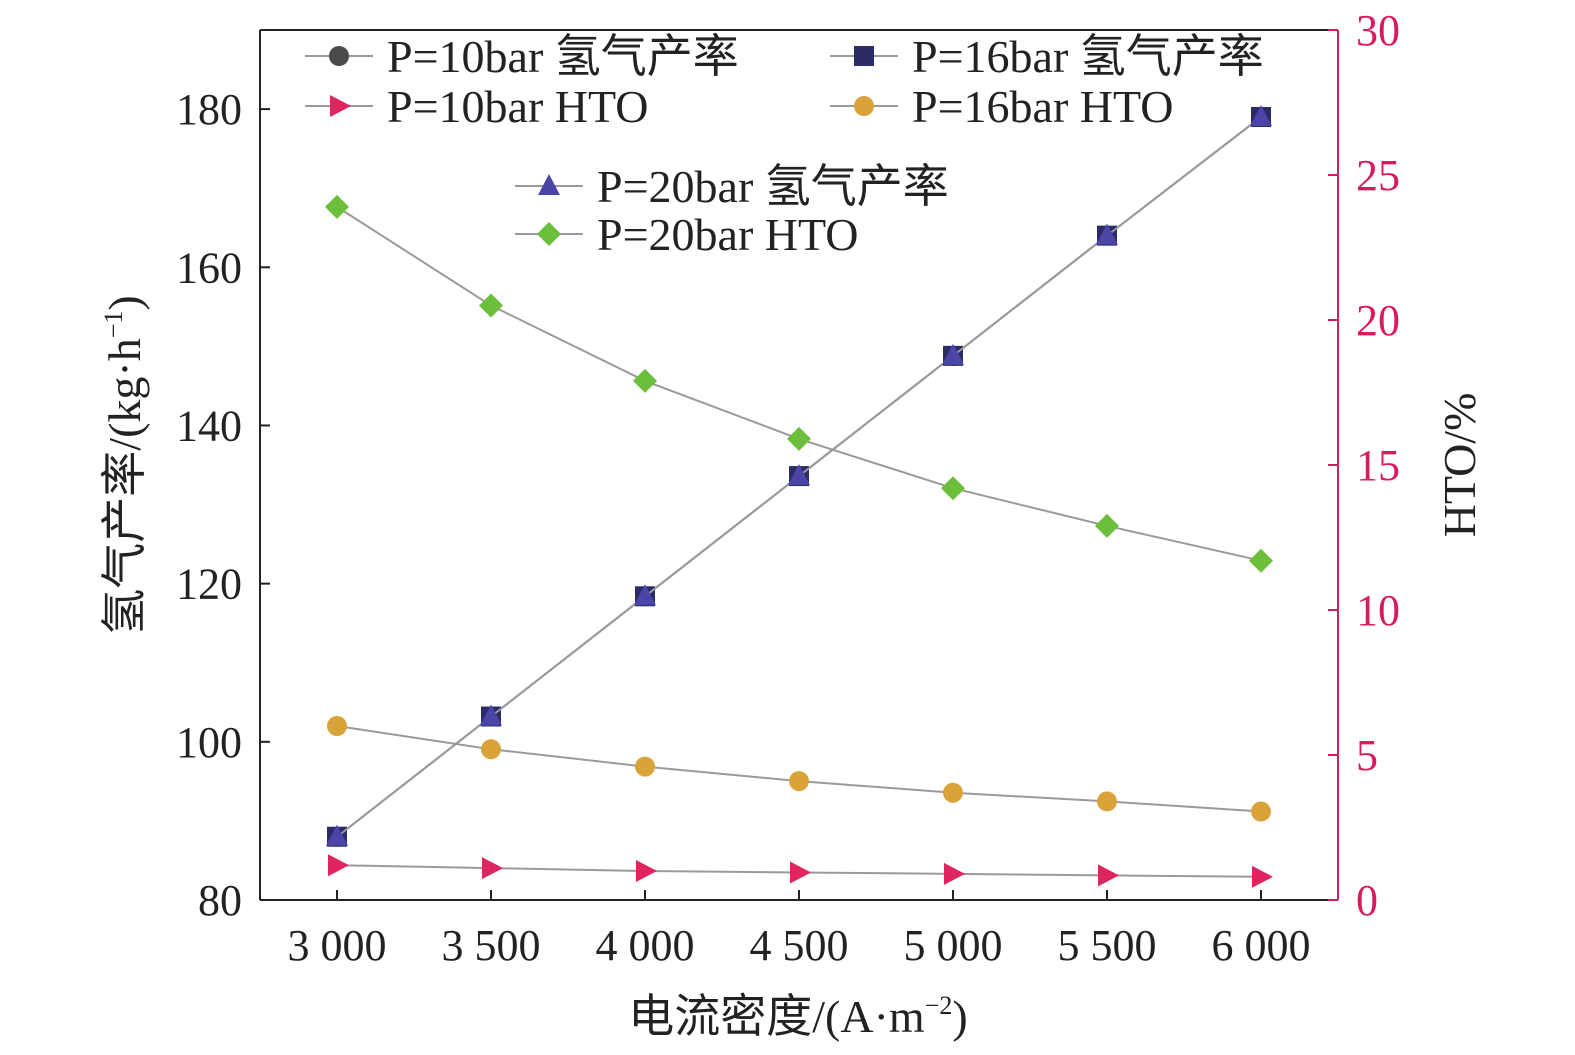 The image size is (1575, 1055). Describe the element at coordinates (1367, 900) in the screenshot. I see `y-right-tick-label: 0` at that location.